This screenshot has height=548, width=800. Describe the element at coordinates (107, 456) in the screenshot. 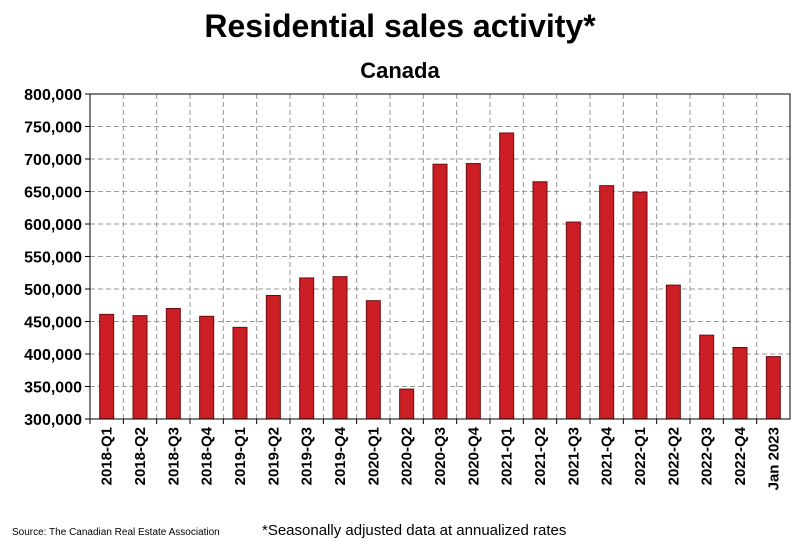

I see `x-tick-label: 2018-Q1` at that location.